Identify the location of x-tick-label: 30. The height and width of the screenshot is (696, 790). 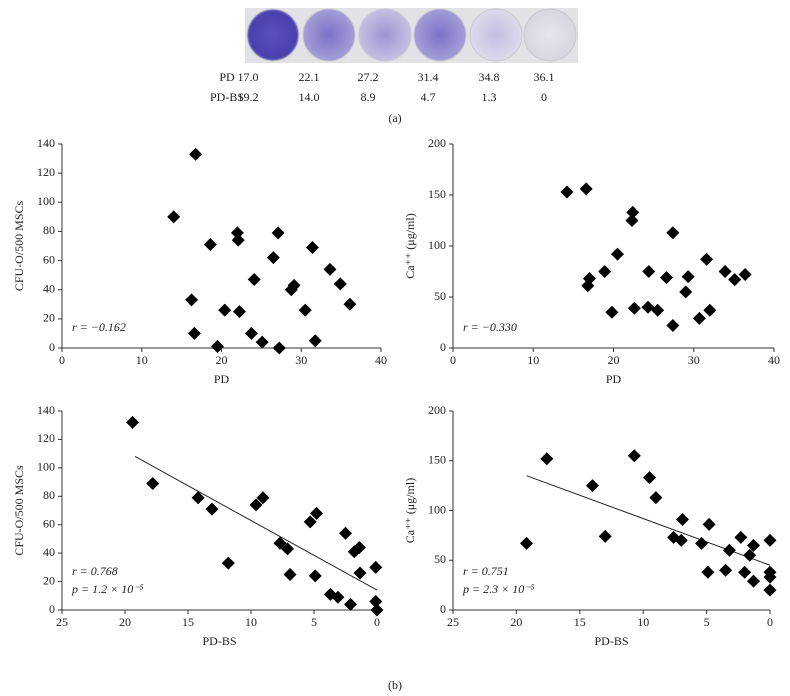
(301, 360).